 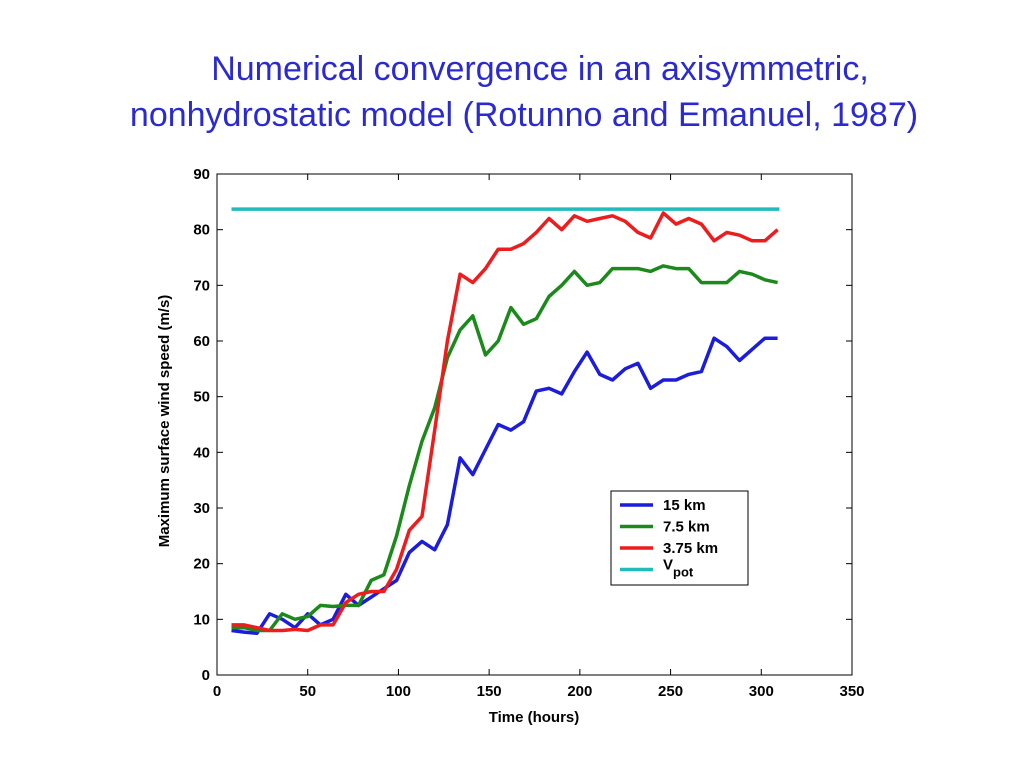 What do you see at coordinates (201, 397) in the screenshot?
I see `y-tick-label: 50` at bounding box center [201, 397].